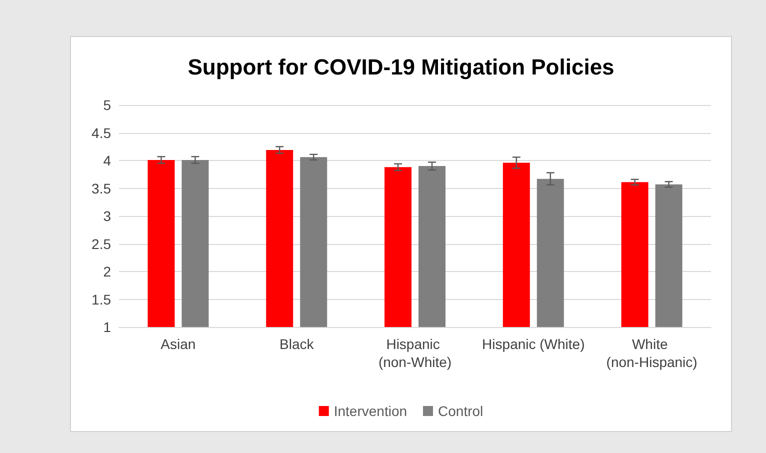 The image size is (766, 453). I want to click on y-tick-label: 1.5, so click(102, 299).